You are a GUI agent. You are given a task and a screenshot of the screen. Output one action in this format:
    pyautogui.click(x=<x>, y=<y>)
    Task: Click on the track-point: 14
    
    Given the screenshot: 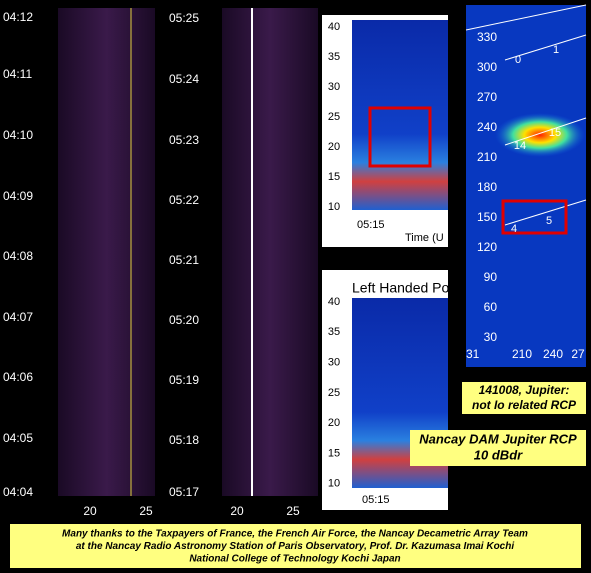 What is the action you would take?
    pyautogui.click(x=520, y=146)
    